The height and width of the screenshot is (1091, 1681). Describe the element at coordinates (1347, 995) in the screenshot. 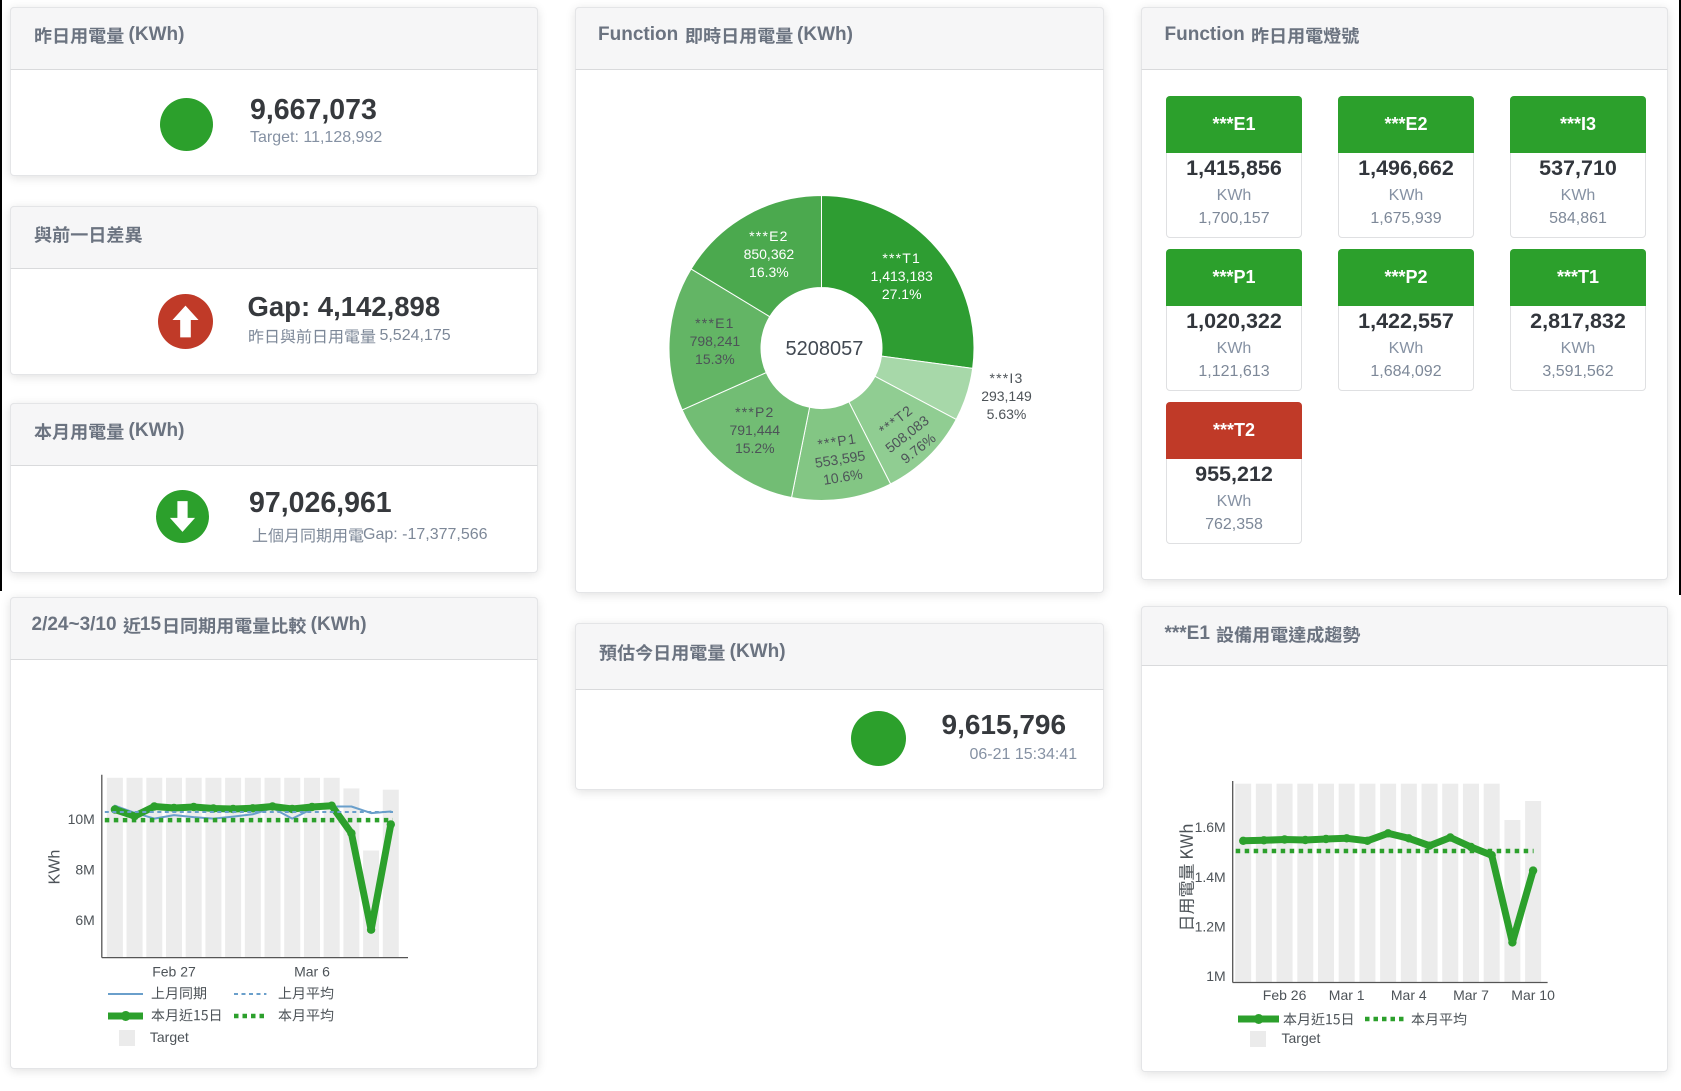

I see `svg-text: Mar 1` at that location.